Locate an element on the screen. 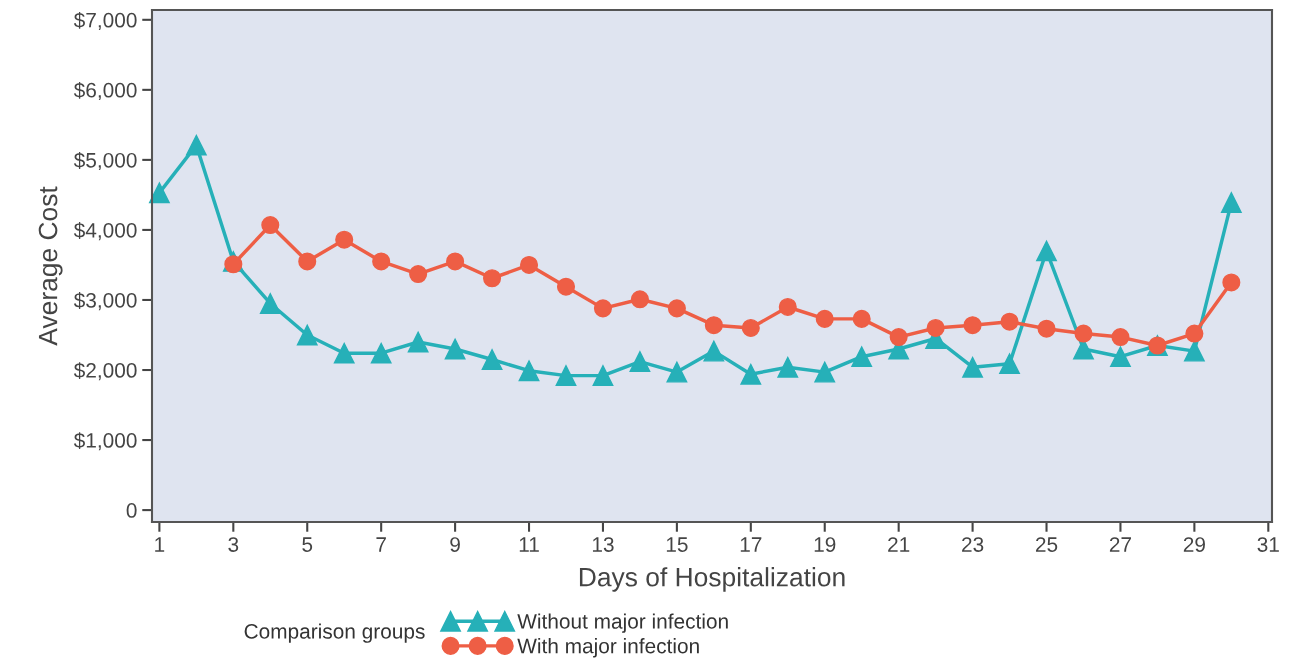  y-tick-label: $6,000 is located at coordinates (105, 91).